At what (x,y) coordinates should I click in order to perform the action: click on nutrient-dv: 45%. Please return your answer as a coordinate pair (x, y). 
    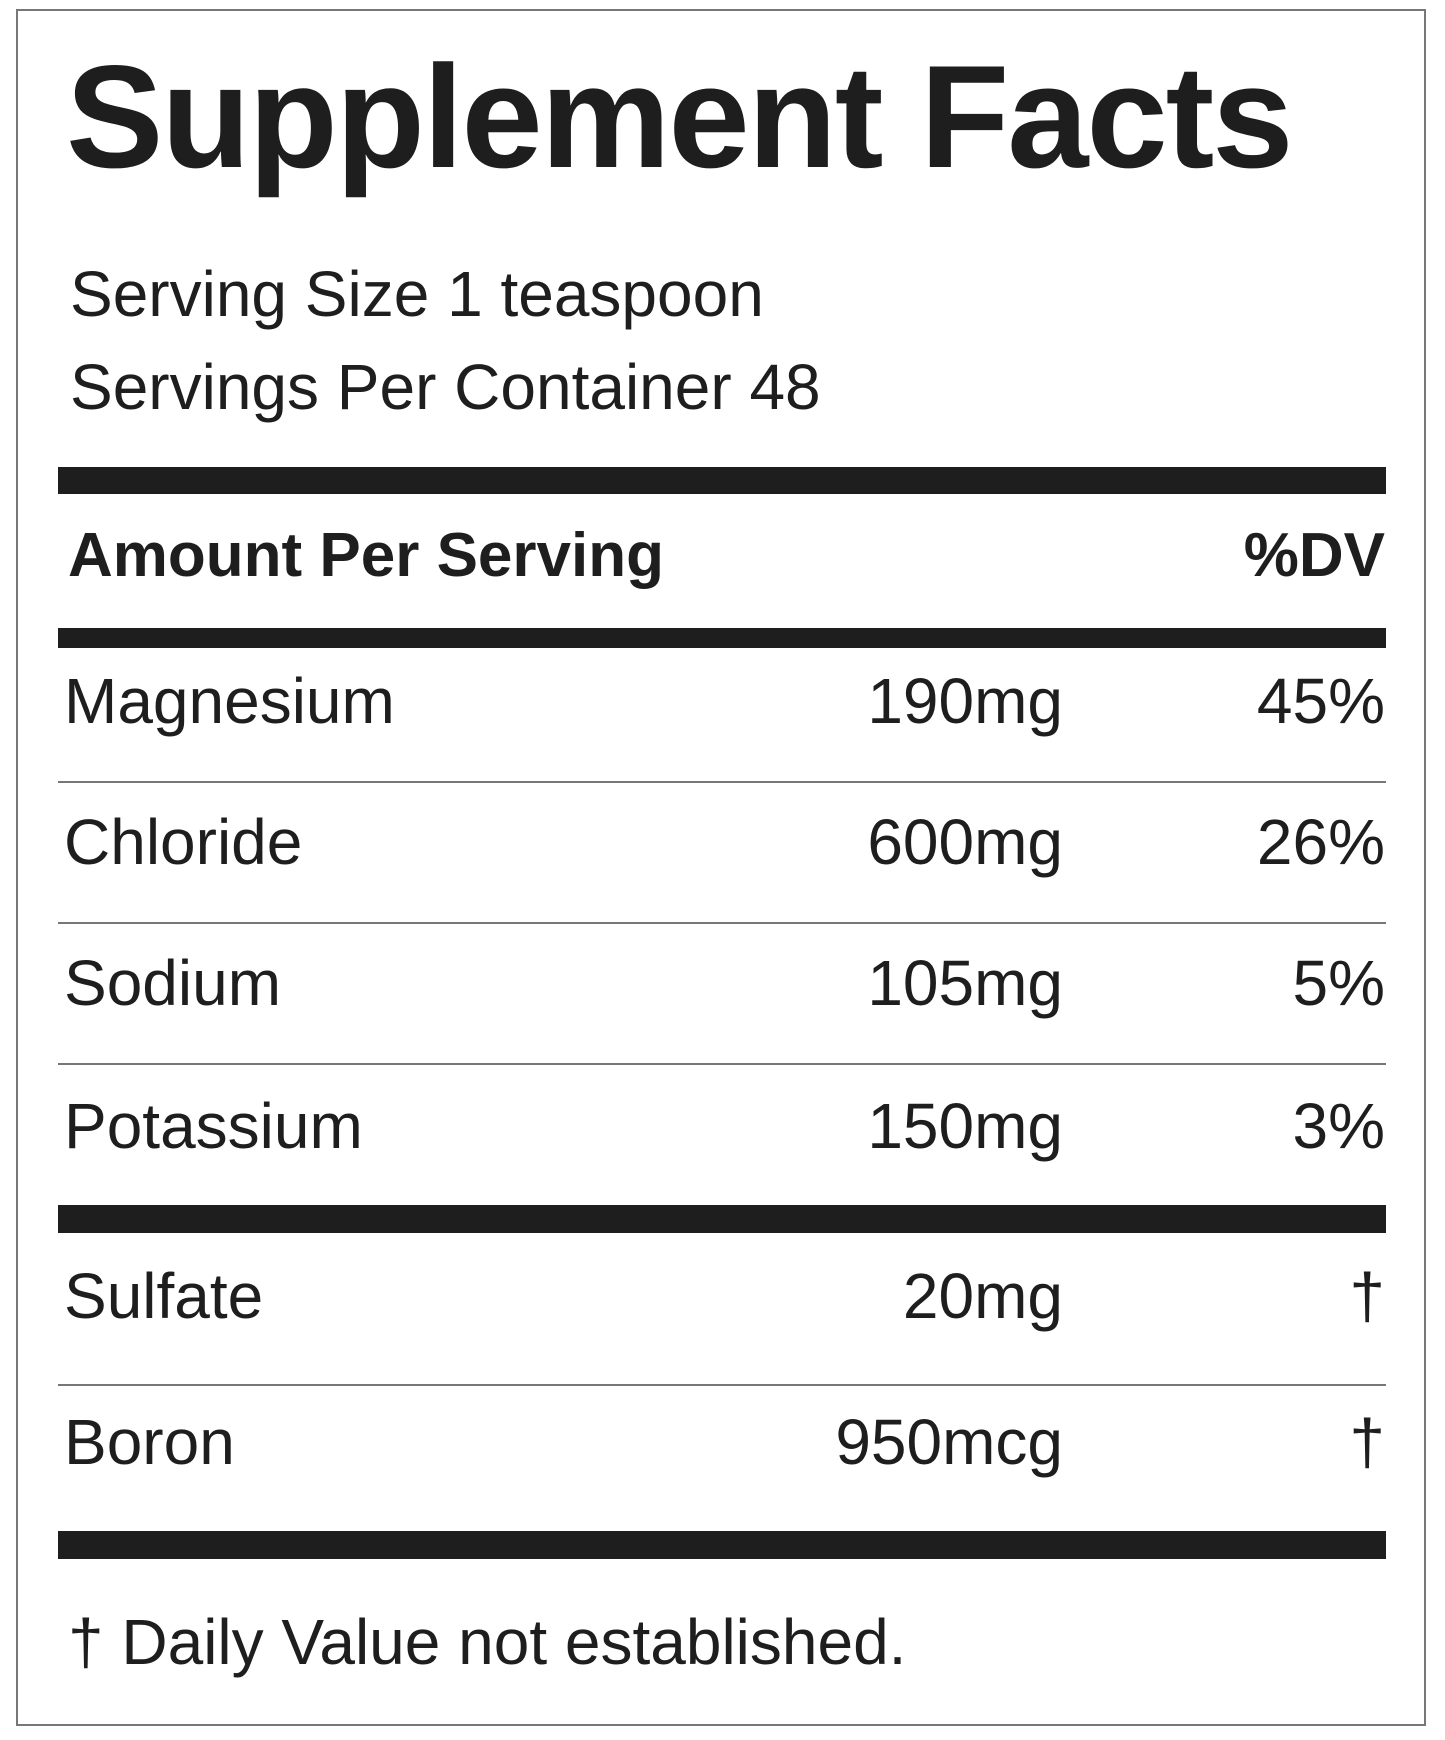
    Looking at the image, I should click on (1320, 701).